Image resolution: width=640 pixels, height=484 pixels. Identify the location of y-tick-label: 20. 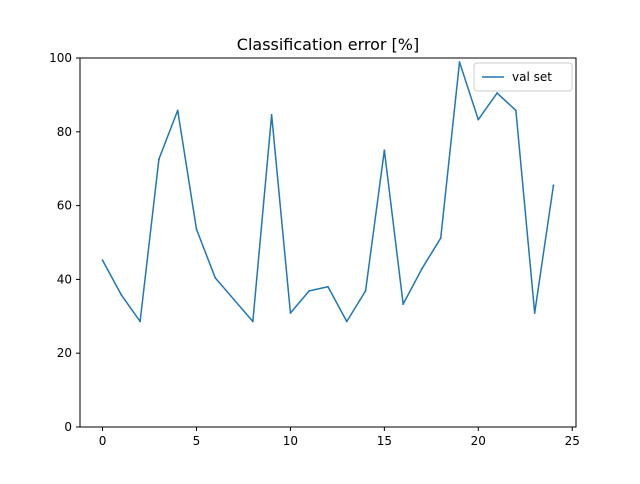
(64, 353).